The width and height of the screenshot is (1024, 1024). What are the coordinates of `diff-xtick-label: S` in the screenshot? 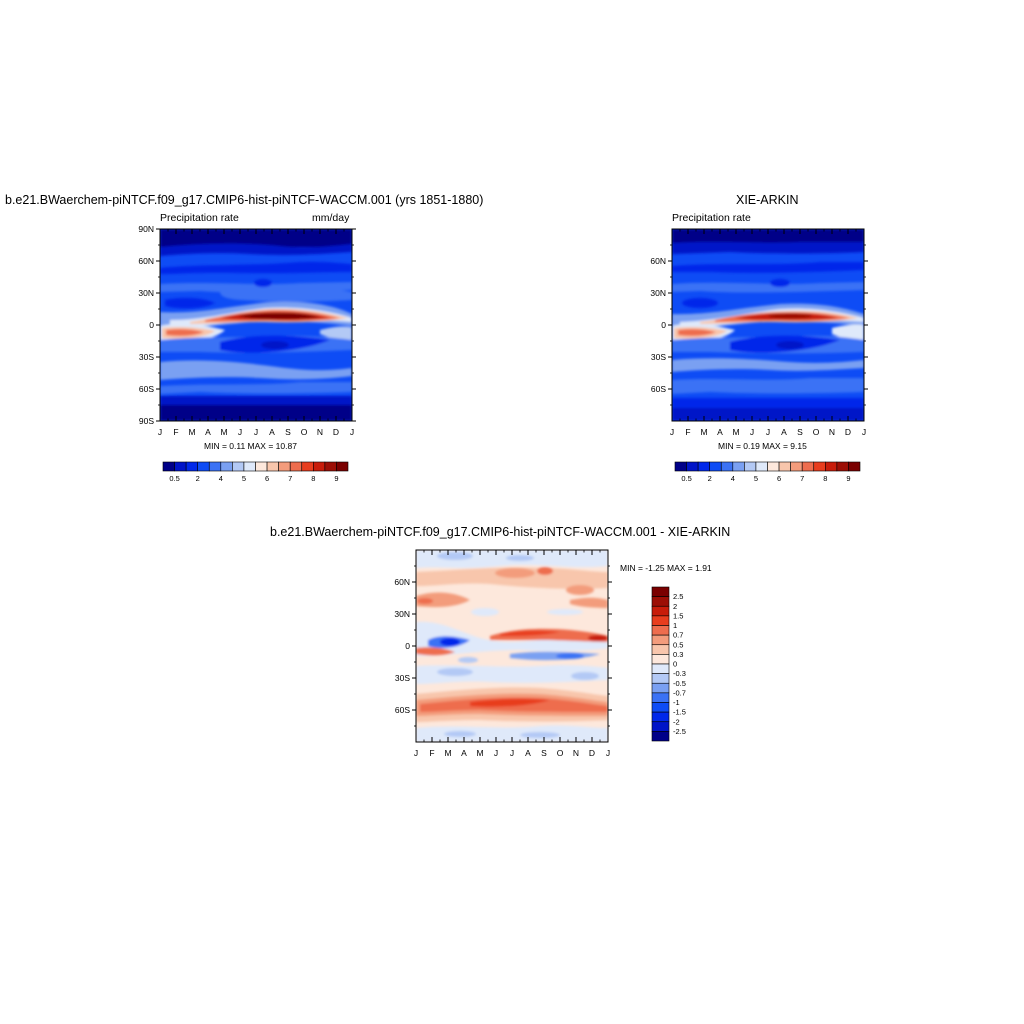 It's located at (544, 753).